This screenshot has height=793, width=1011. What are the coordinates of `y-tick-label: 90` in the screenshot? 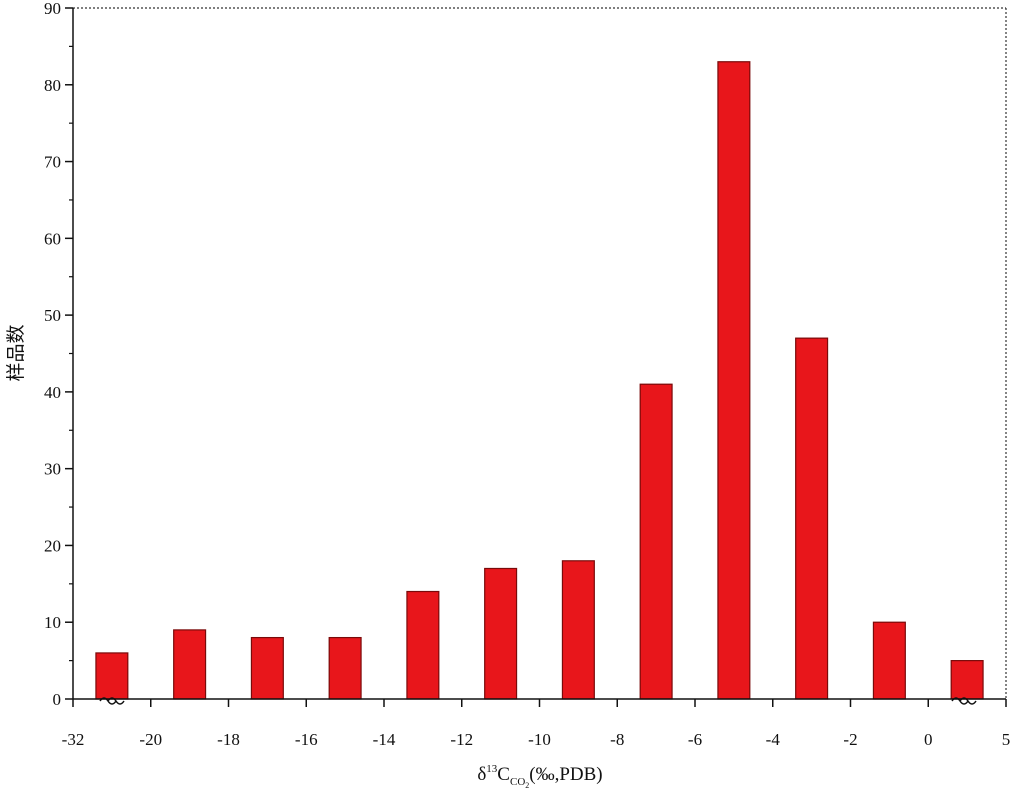 It's located at (52, 9).